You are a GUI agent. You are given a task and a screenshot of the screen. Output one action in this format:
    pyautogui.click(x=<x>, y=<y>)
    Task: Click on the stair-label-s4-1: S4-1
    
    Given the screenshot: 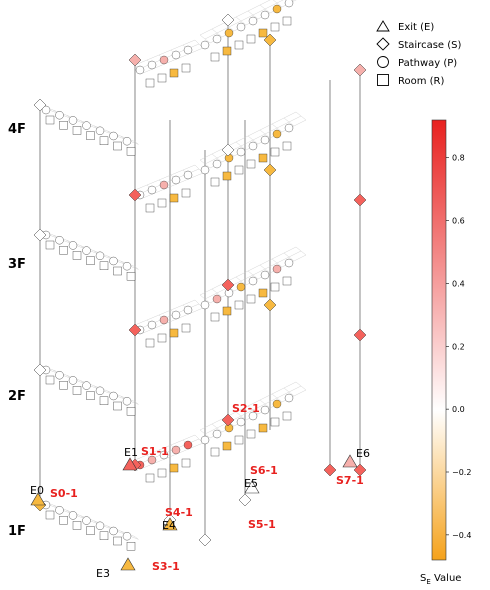 What is the action you would take?
    pyautogui.click(x=179, y=512)
    